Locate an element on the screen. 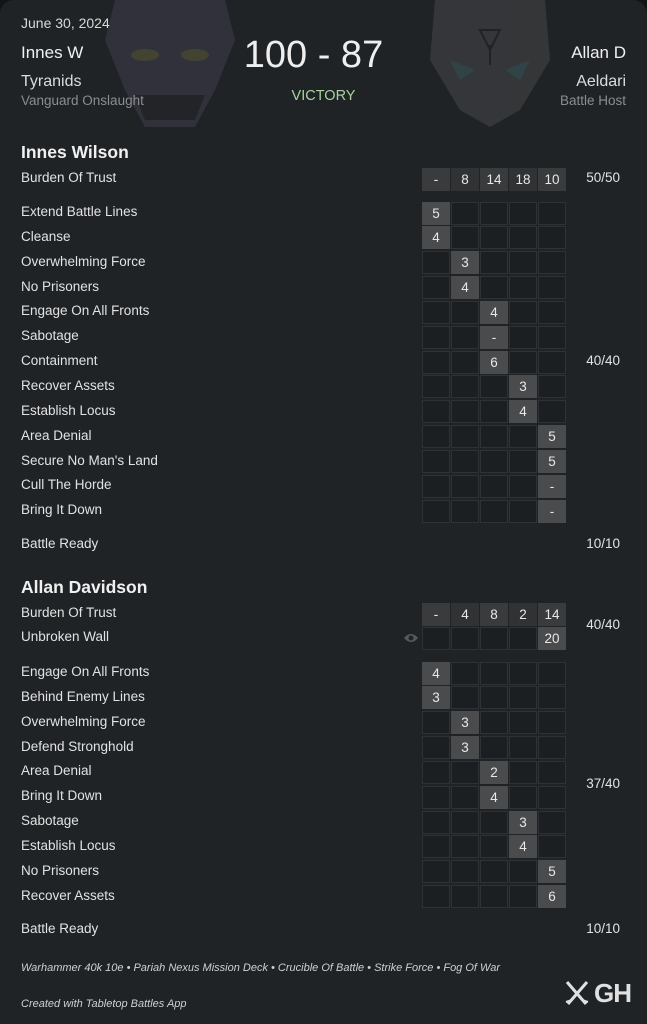 This screenshot has width=647, height=1024. primary-mission-label: Unbroken Wall is located at coordinates (65, 636).